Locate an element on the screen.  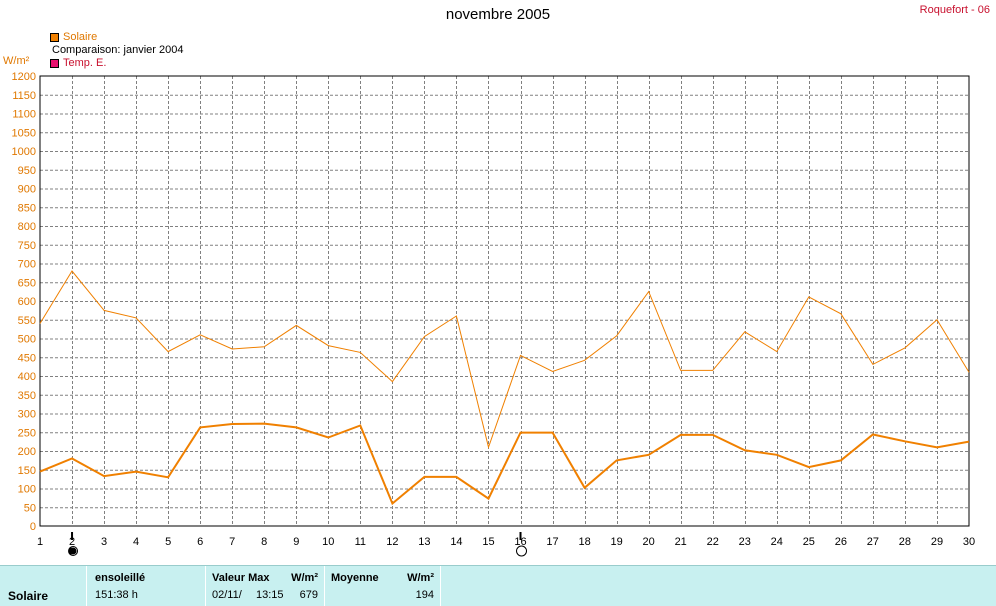
max-unit: W/m² is located at coordinates (304, 578).